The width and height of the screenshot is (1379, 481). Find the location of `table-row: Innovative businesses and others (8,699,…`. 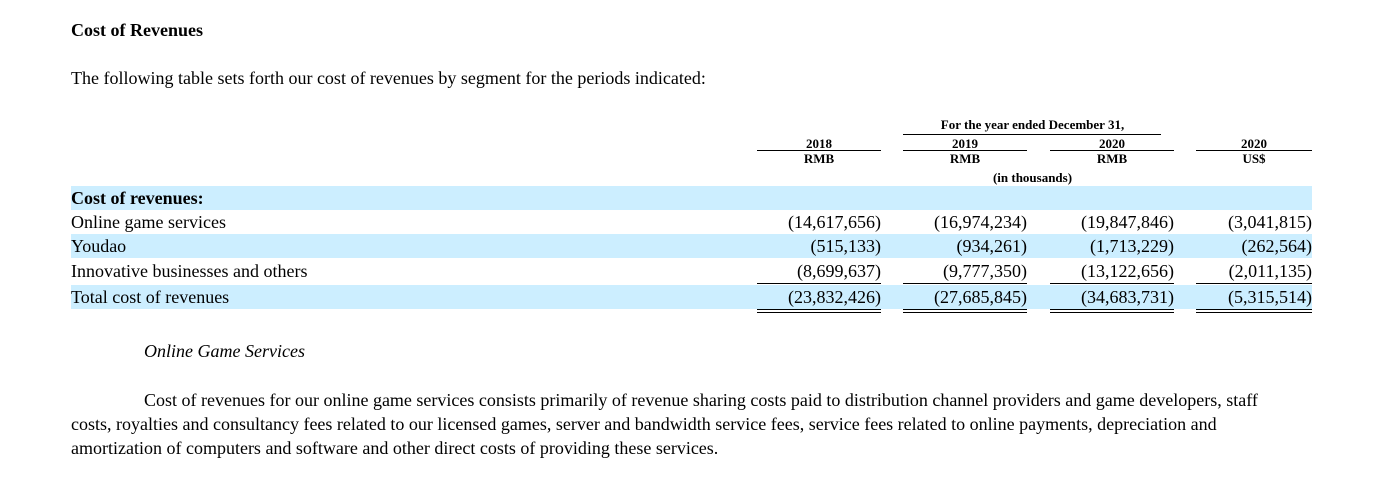

table-row: Innovative businesses and others (8,699,… is located at coordinates (691, 271).